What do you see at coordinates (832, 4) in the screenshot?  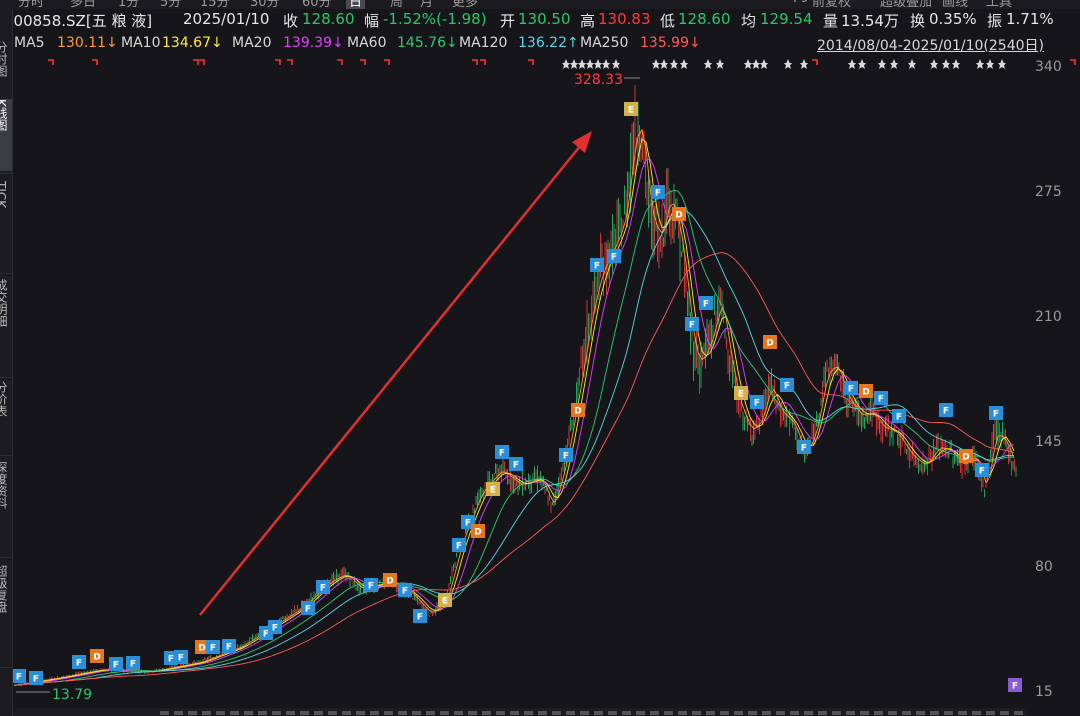 I see `toolbar-right-1: 前复权` at bounding box center [832, 4].